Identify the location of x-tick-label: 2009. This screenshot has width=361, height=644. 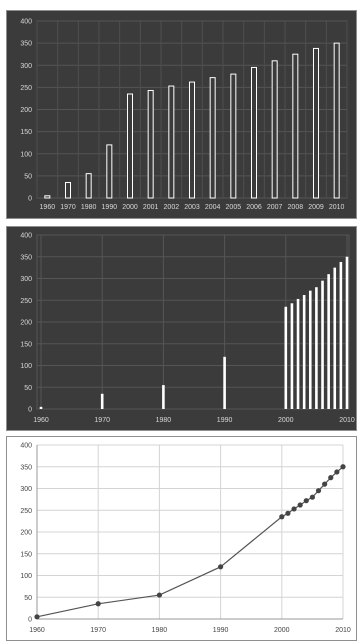
(316, 207).